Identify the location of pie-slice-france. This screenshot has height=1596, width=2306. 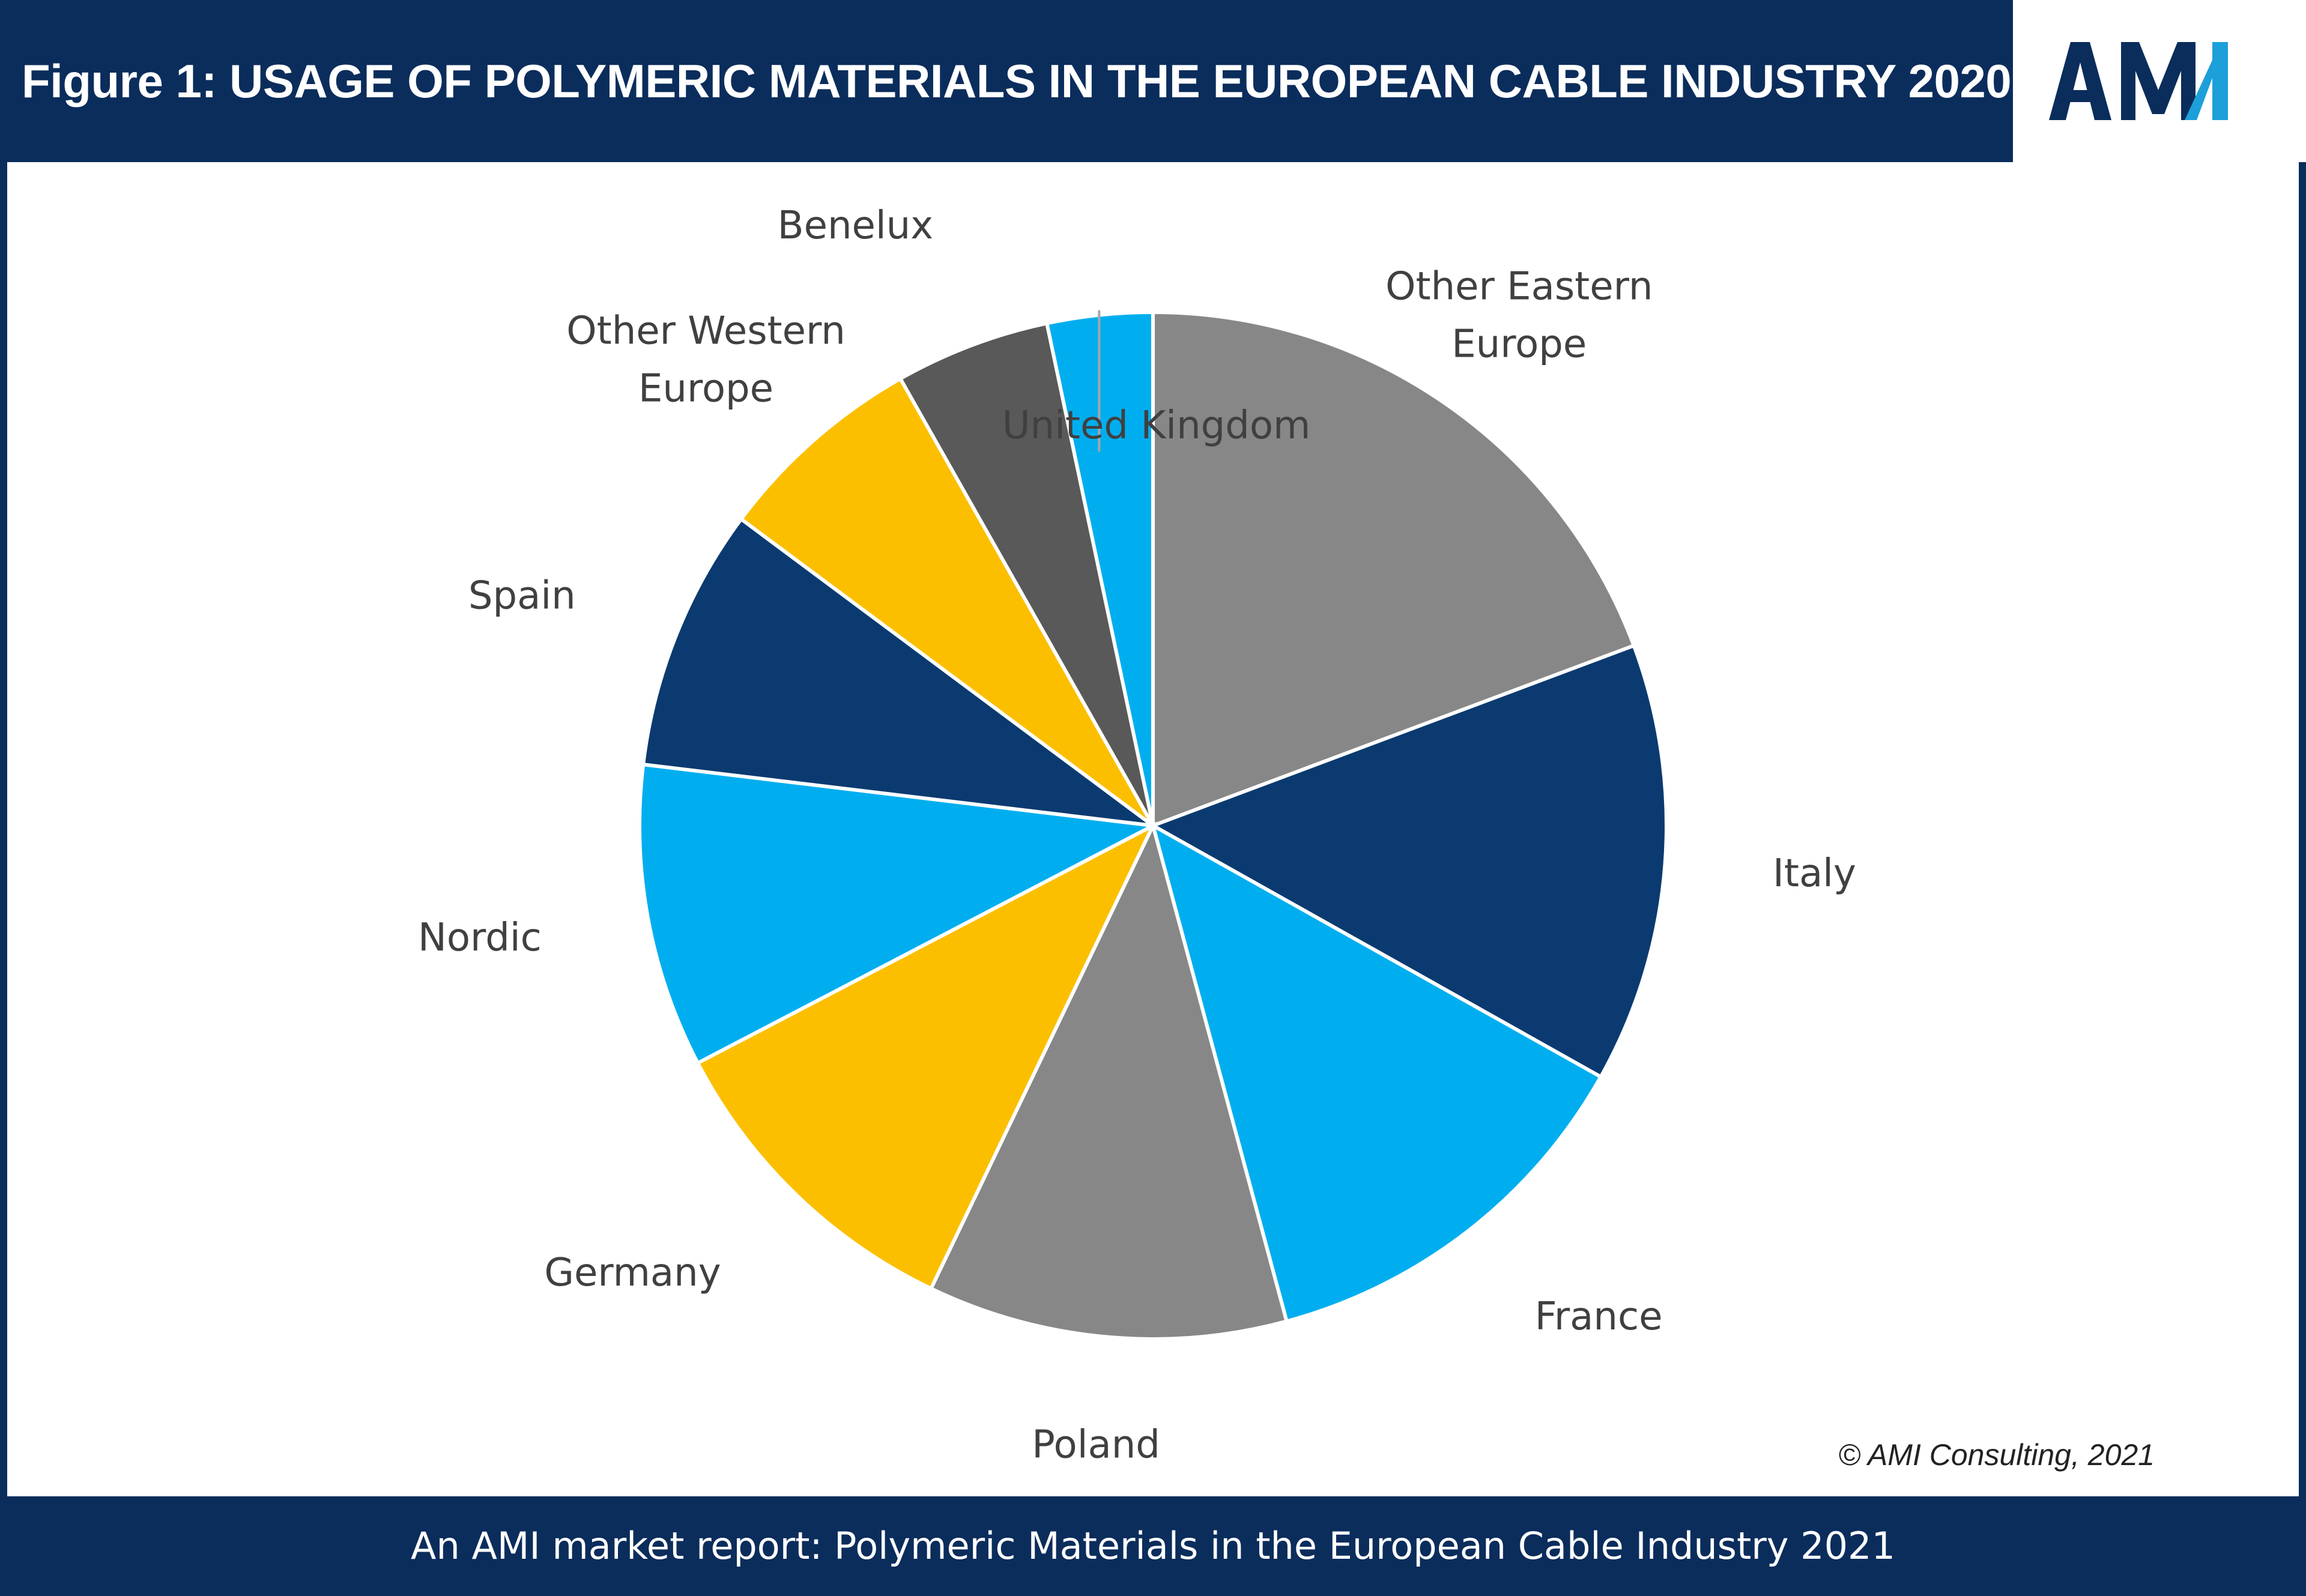
(1376, 1072).